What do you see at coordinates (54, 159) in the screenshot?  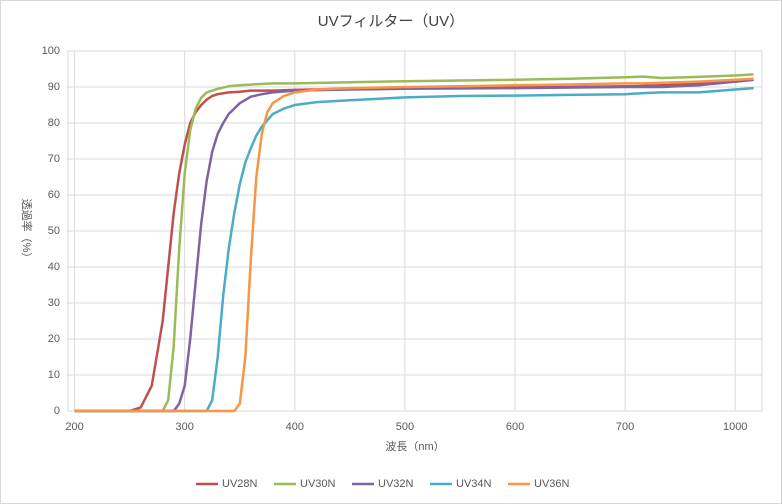 I see `y-tick-label: 70` at bounding box center [54, 159].